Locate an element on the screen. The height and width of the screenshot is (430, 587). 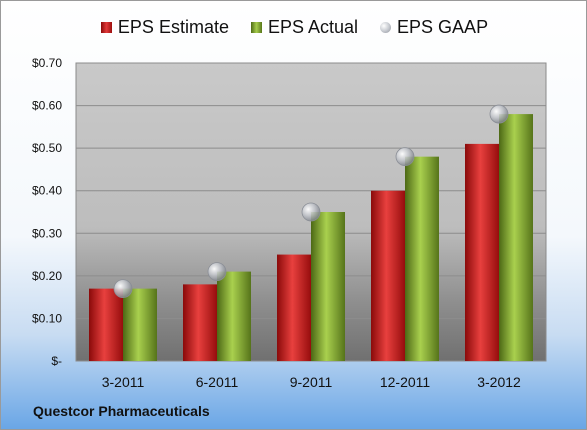
legend-swatch-estimate is located at coordinates (106, 27).